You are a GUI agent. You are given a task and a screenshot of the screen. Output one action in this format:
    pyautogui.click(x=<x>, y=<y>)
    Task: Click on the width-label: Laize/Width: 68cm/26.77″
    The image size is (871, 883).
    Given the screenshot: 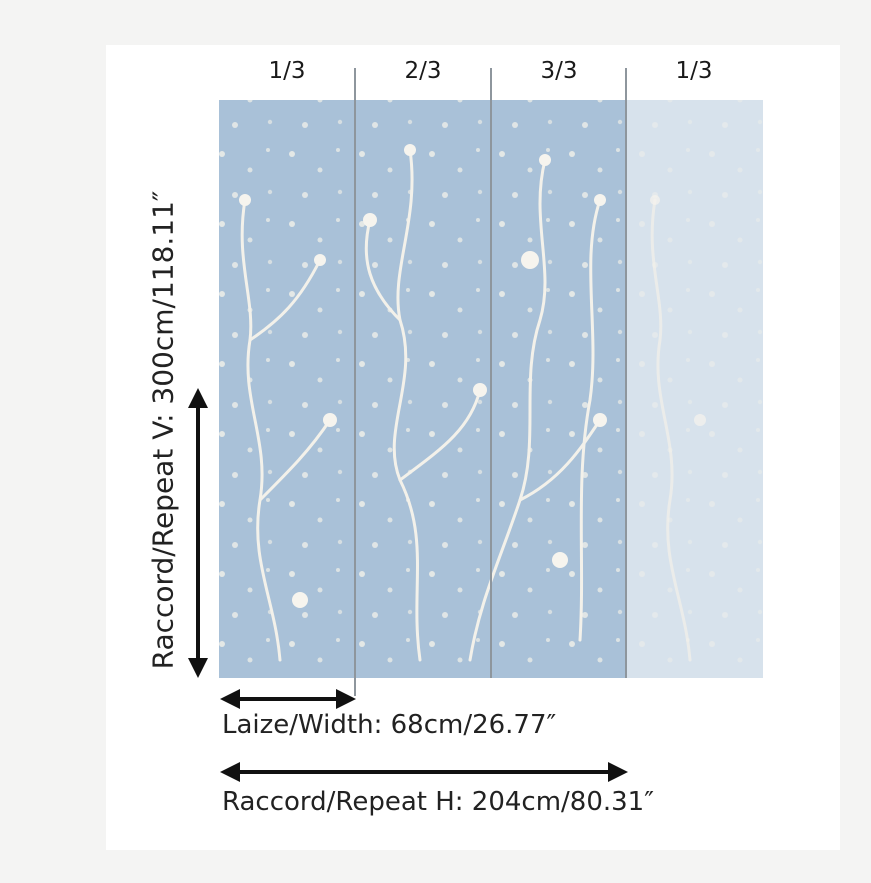 What is the action you would take?
    pyautogui.click(x=389, y=725)
    